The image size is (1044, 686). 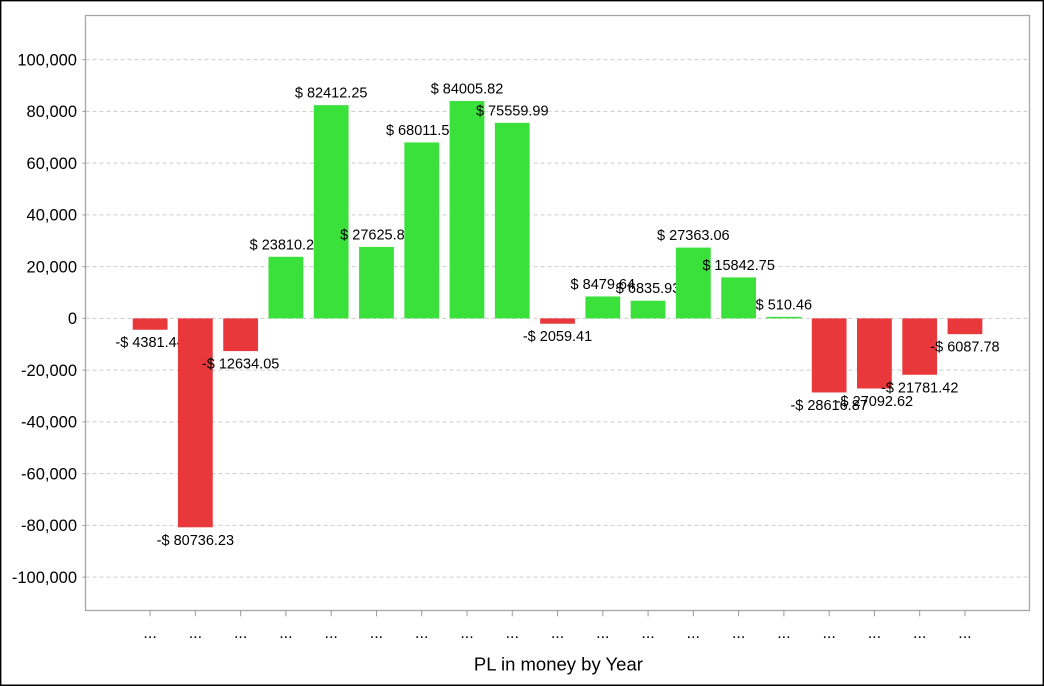 I want to click on svg-text: $ 27625.85, so click(x=376, y=235).